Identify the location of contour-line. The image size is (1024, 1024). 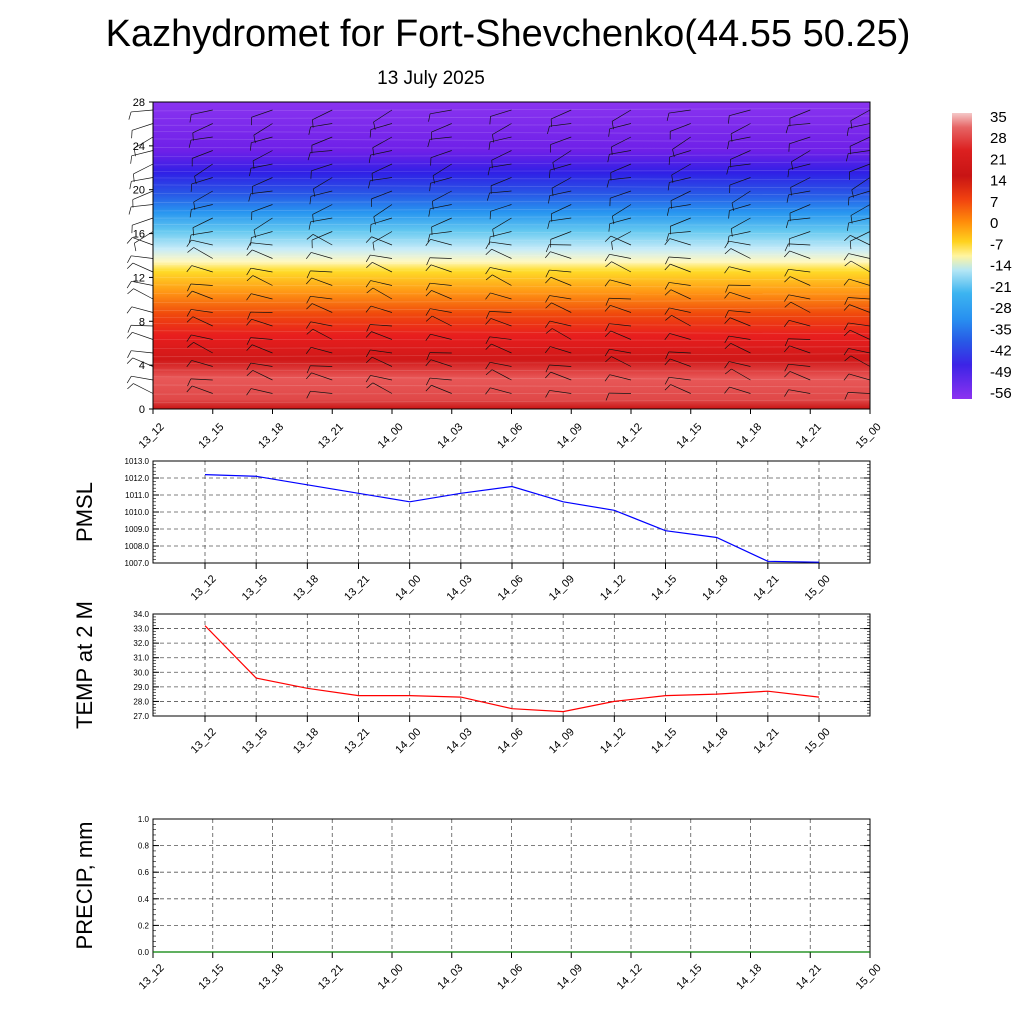
(511, 133).